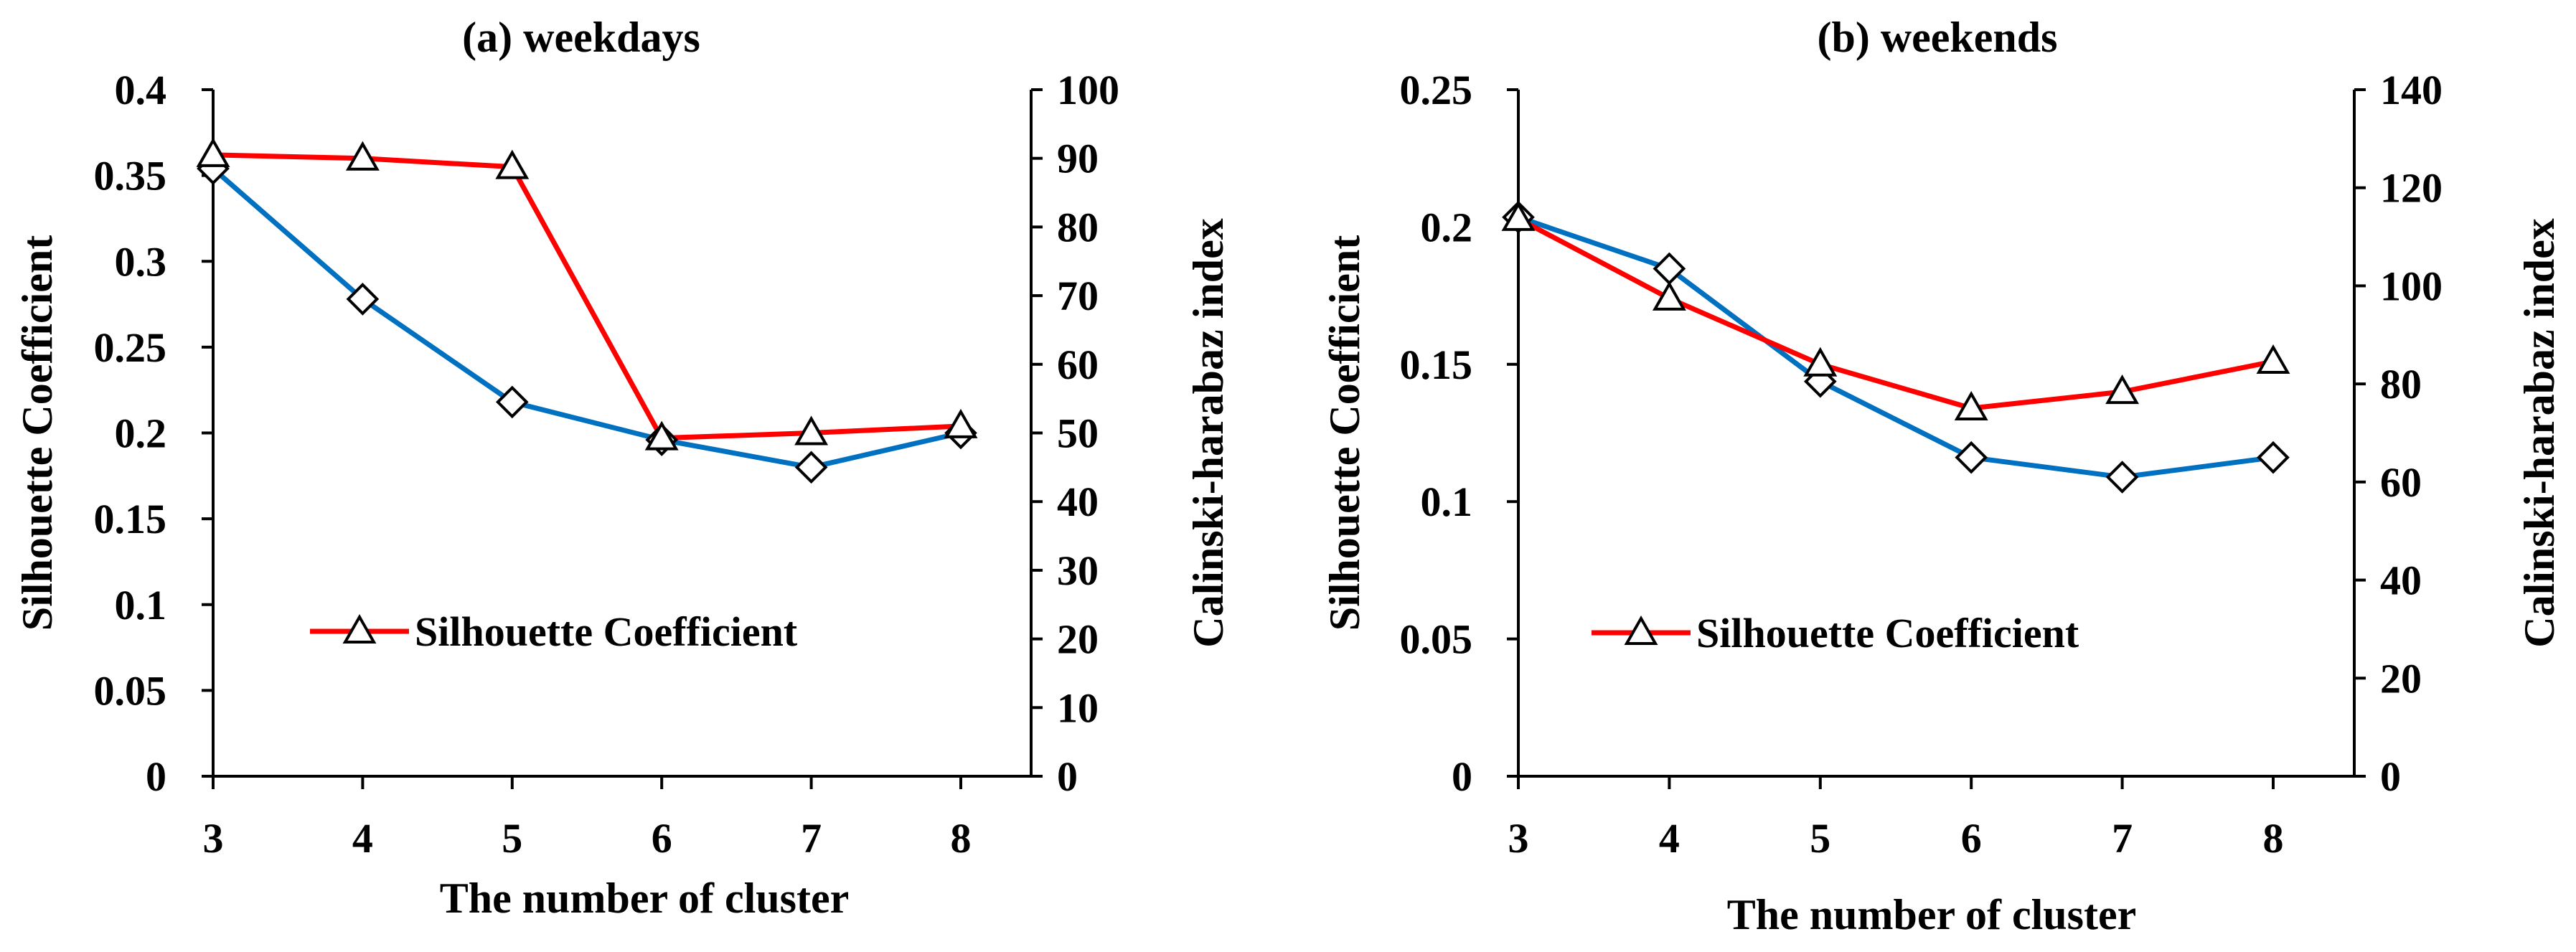 The height and width of the screenshot is (952, 2576). I want to click on left-y-tick-label: 0.3, so click(141, 261).